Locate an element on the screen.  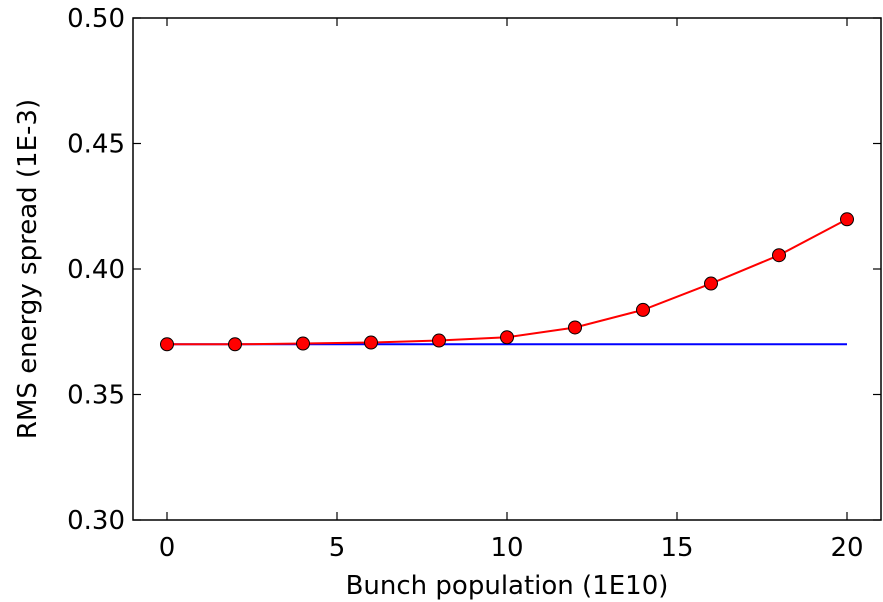
y-tick-label: 0.35 is located at coordinates (96, 396).